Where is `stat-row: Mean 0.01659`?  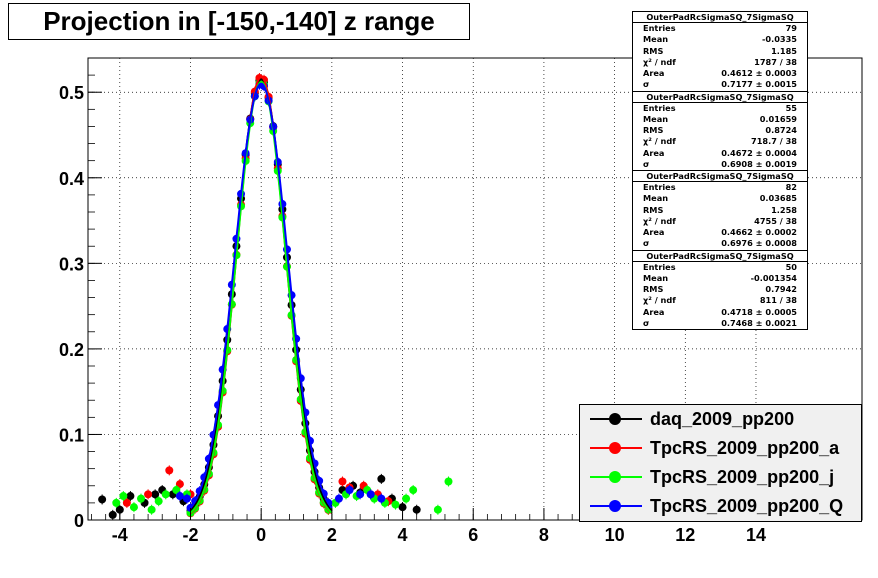 stat-row: Mean 0.01659 is located at coordinates (720, 119).